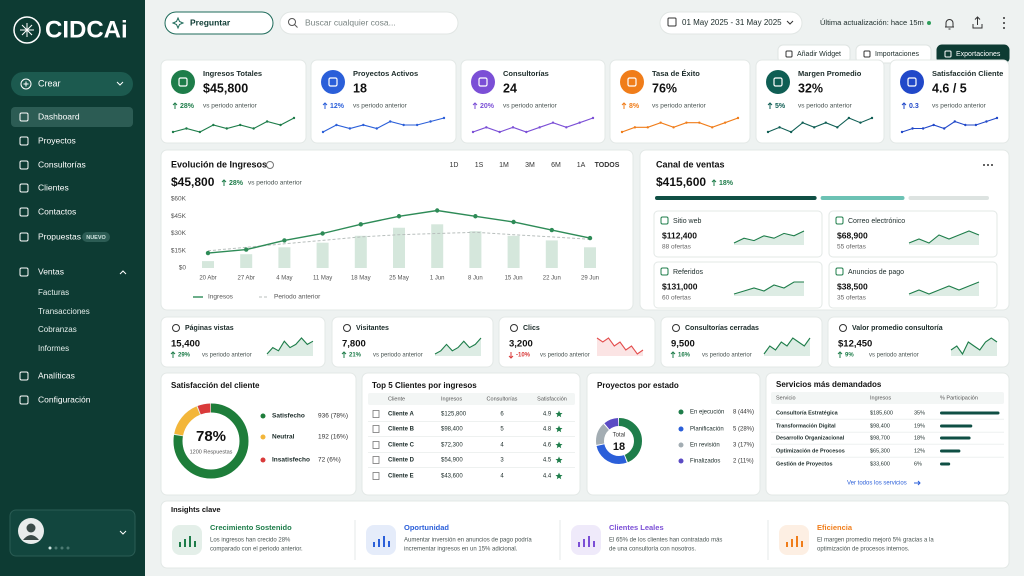 The height and width of the screenshot is (576, 1024). Describe the element at coordinates (225, 88) in the screenshot. I see `kpi-value: $45,800` at that location.